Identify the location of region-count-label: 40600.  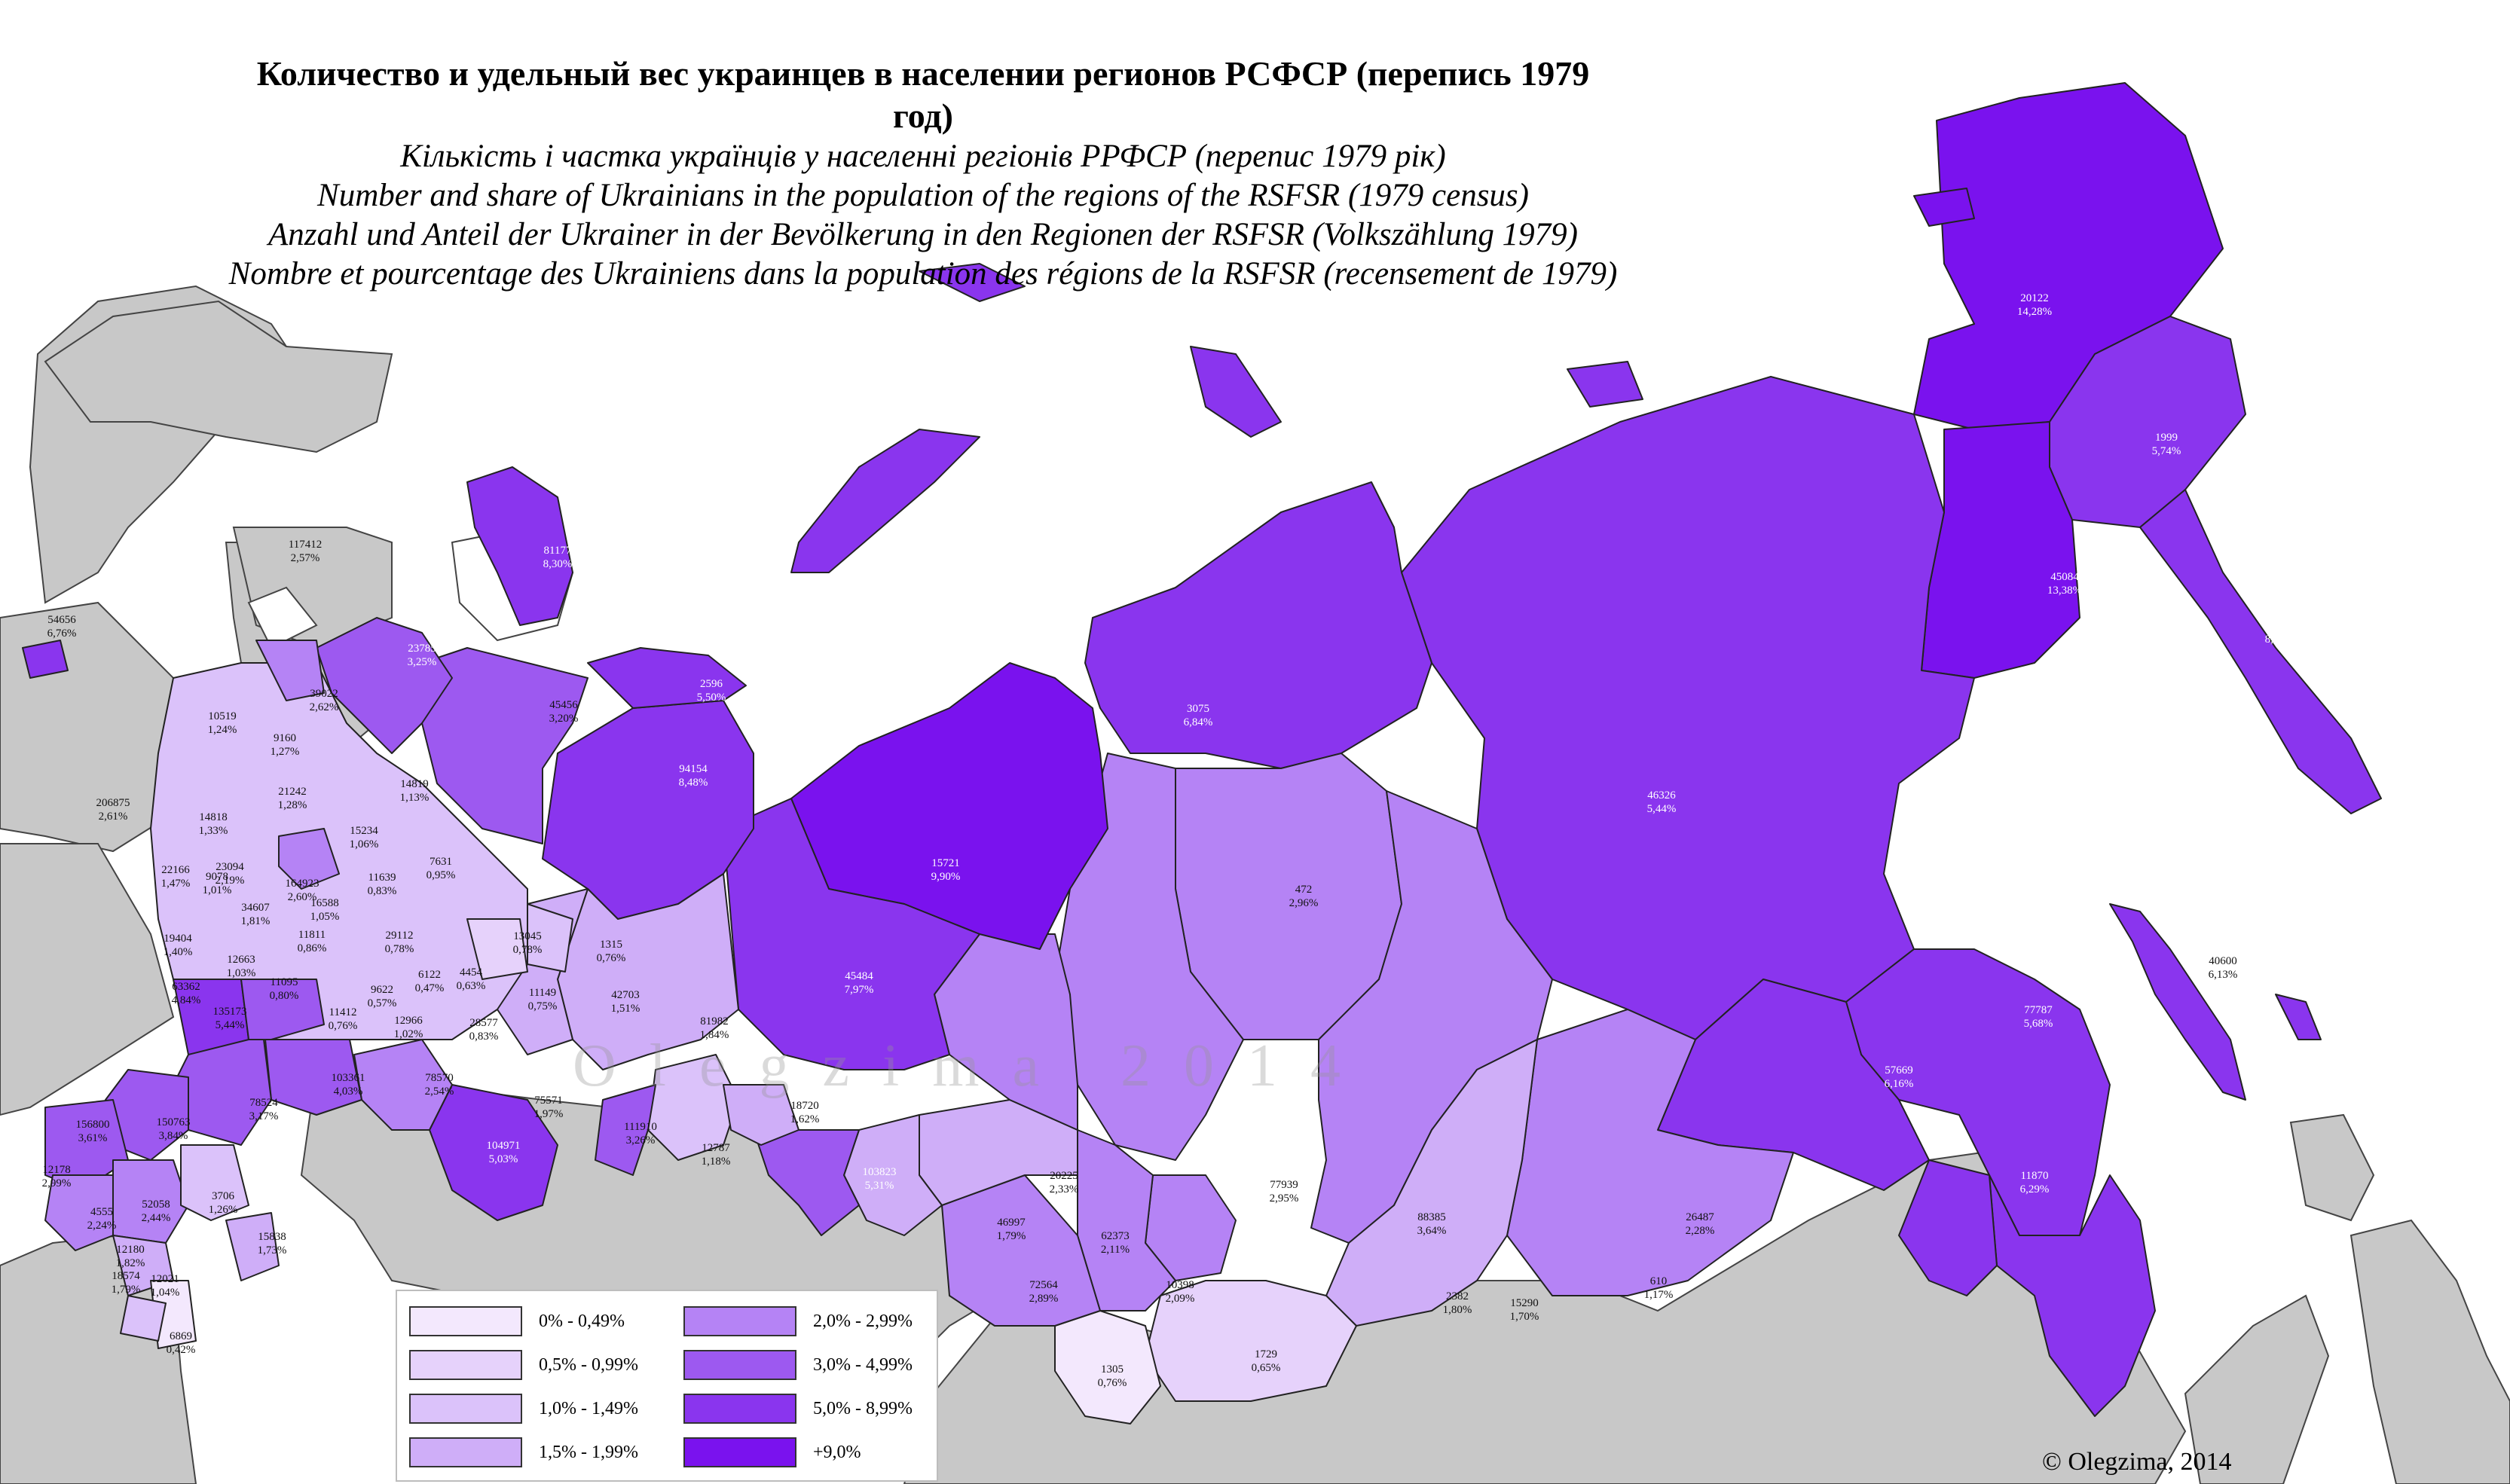
(2223, 961).